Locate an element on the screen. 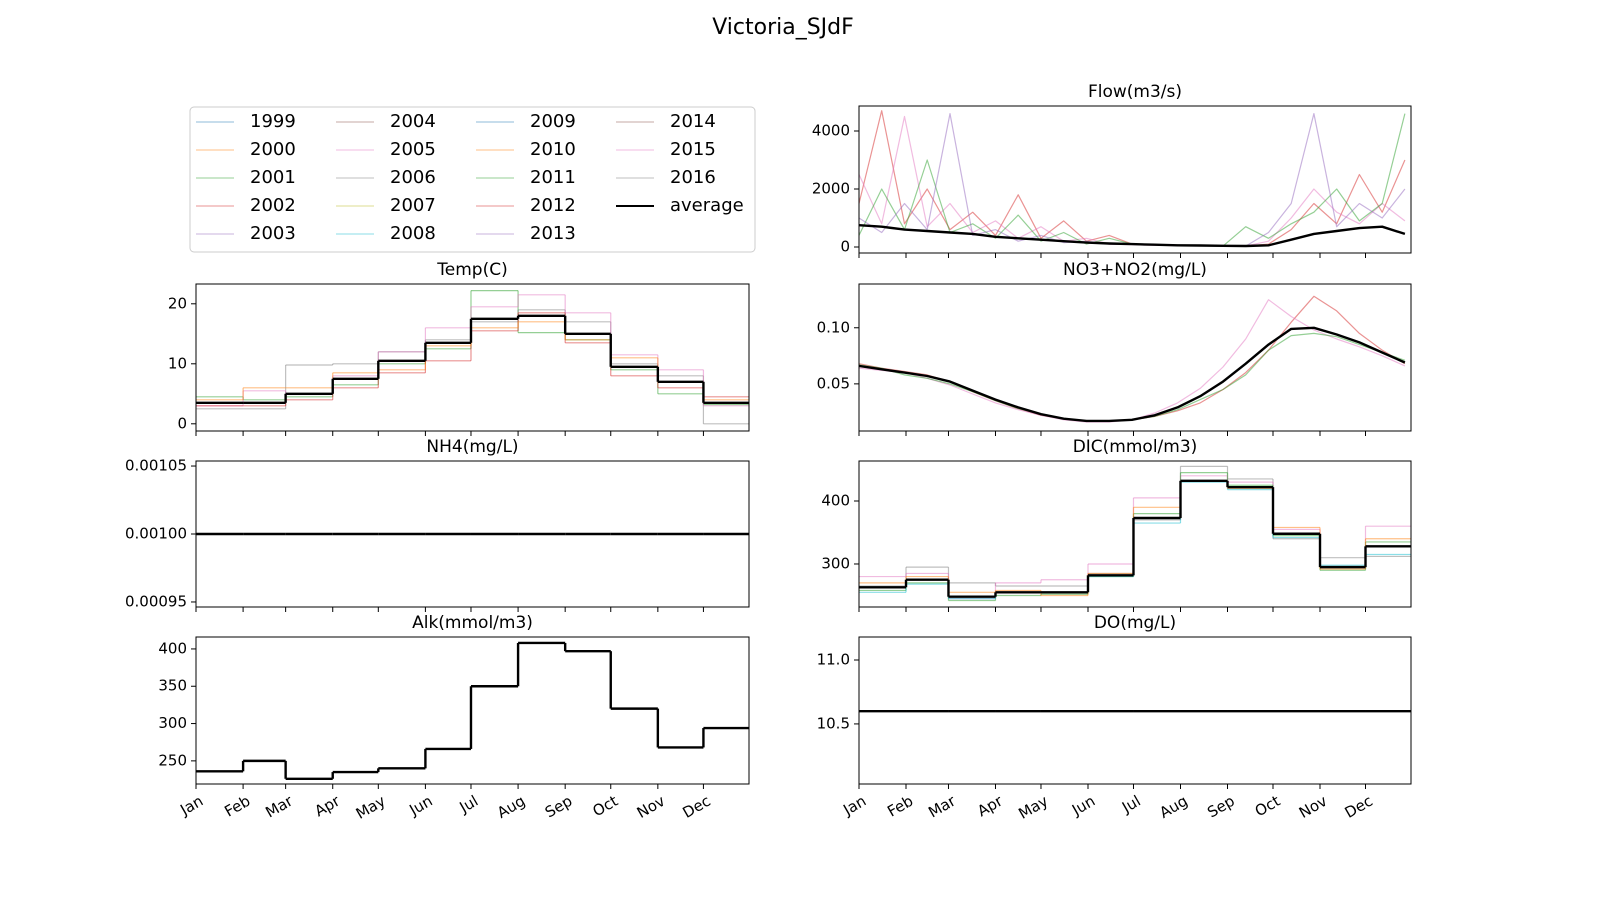 This screenshot has height=900, width=1600. legend-label: 2006 is located at coordinates (413, 177).